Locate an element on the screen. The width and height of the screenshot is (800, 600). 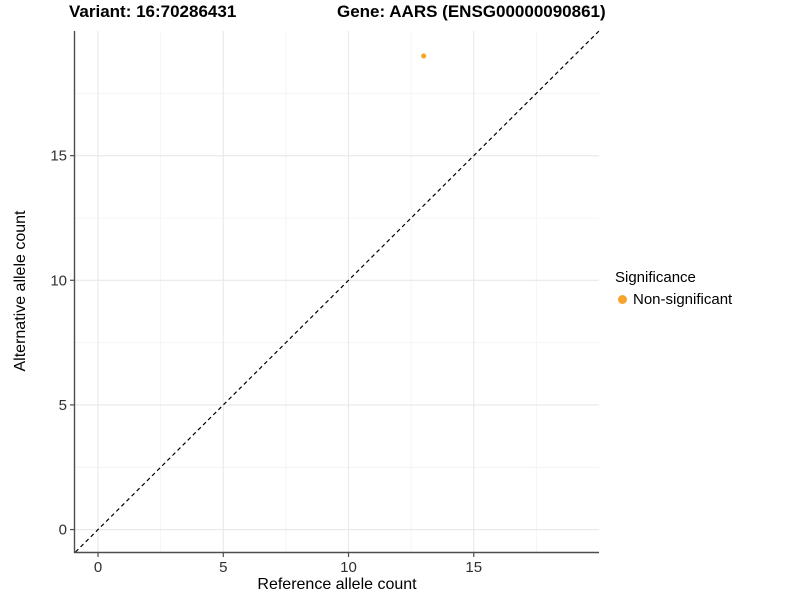
y-tick-label: 15 is located at coordinates (58, 156).